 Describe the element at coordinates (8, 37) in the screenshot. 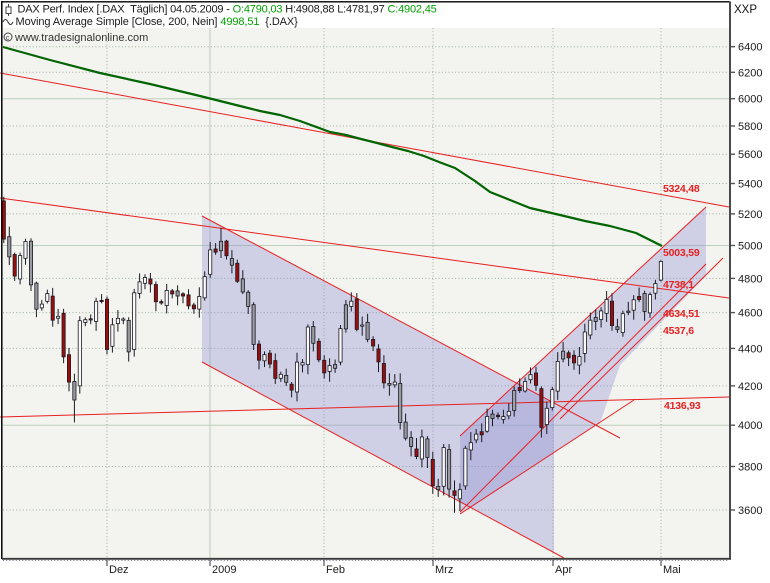

I see `svg-text: c` at that location.